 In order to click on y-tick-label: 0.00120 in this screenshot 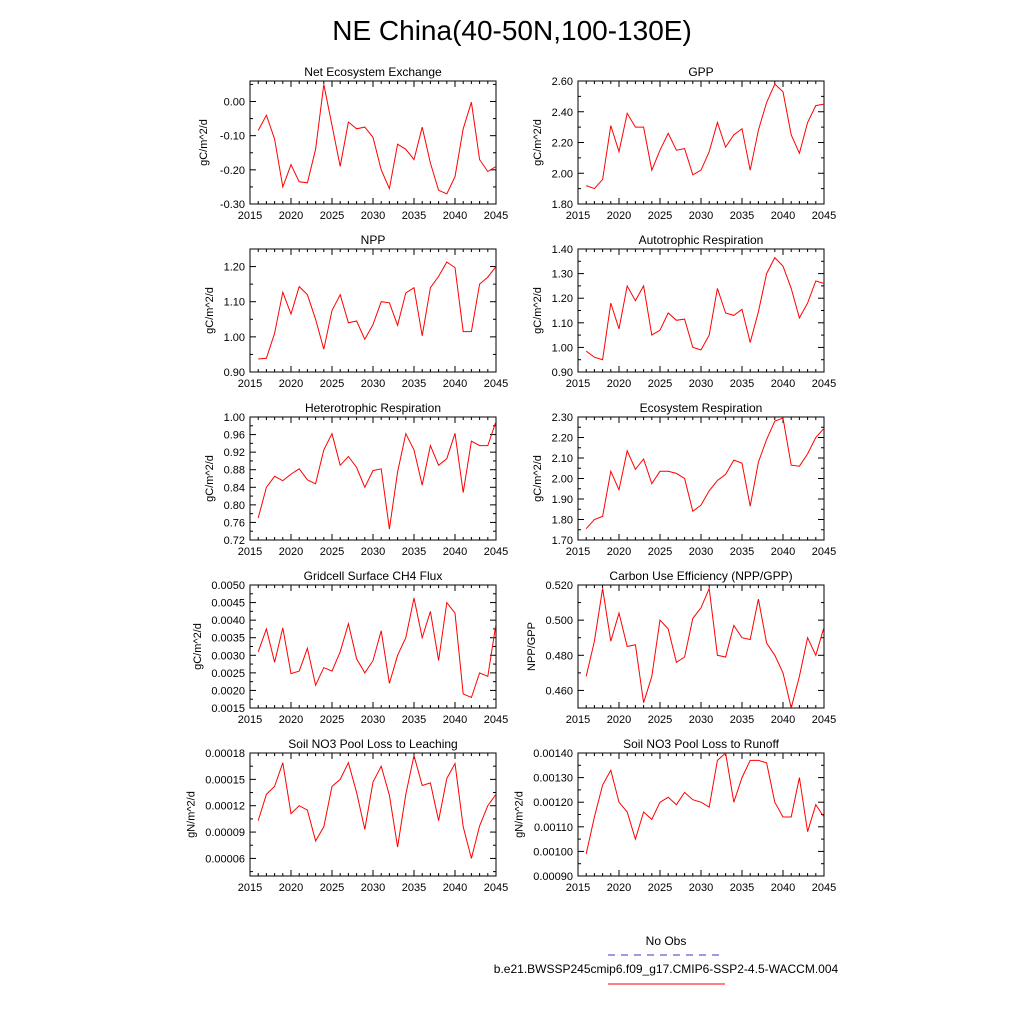, I will do `click(553, 803)`.